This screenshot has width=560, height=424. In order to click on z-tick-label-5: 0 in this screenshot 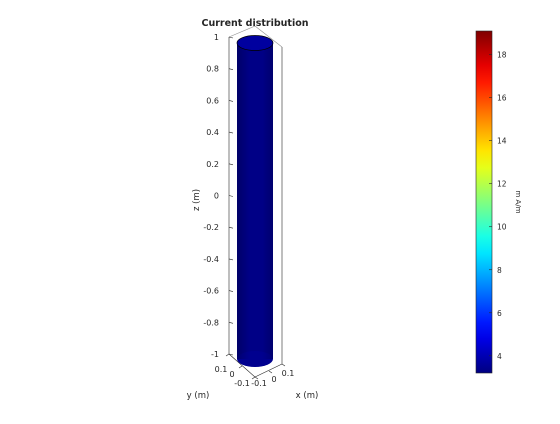, I will do `click(216, 196)`.